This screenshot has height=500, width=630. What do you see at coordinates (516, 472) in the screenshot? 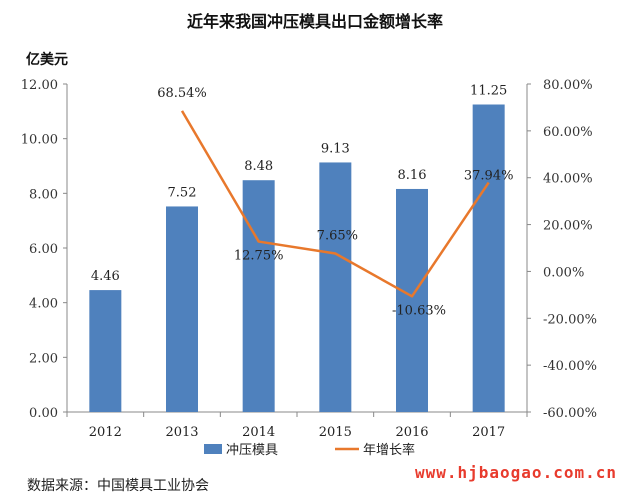
I see `watermark: www.hjbaogao.com.cn` at bounding box center [516, 472].